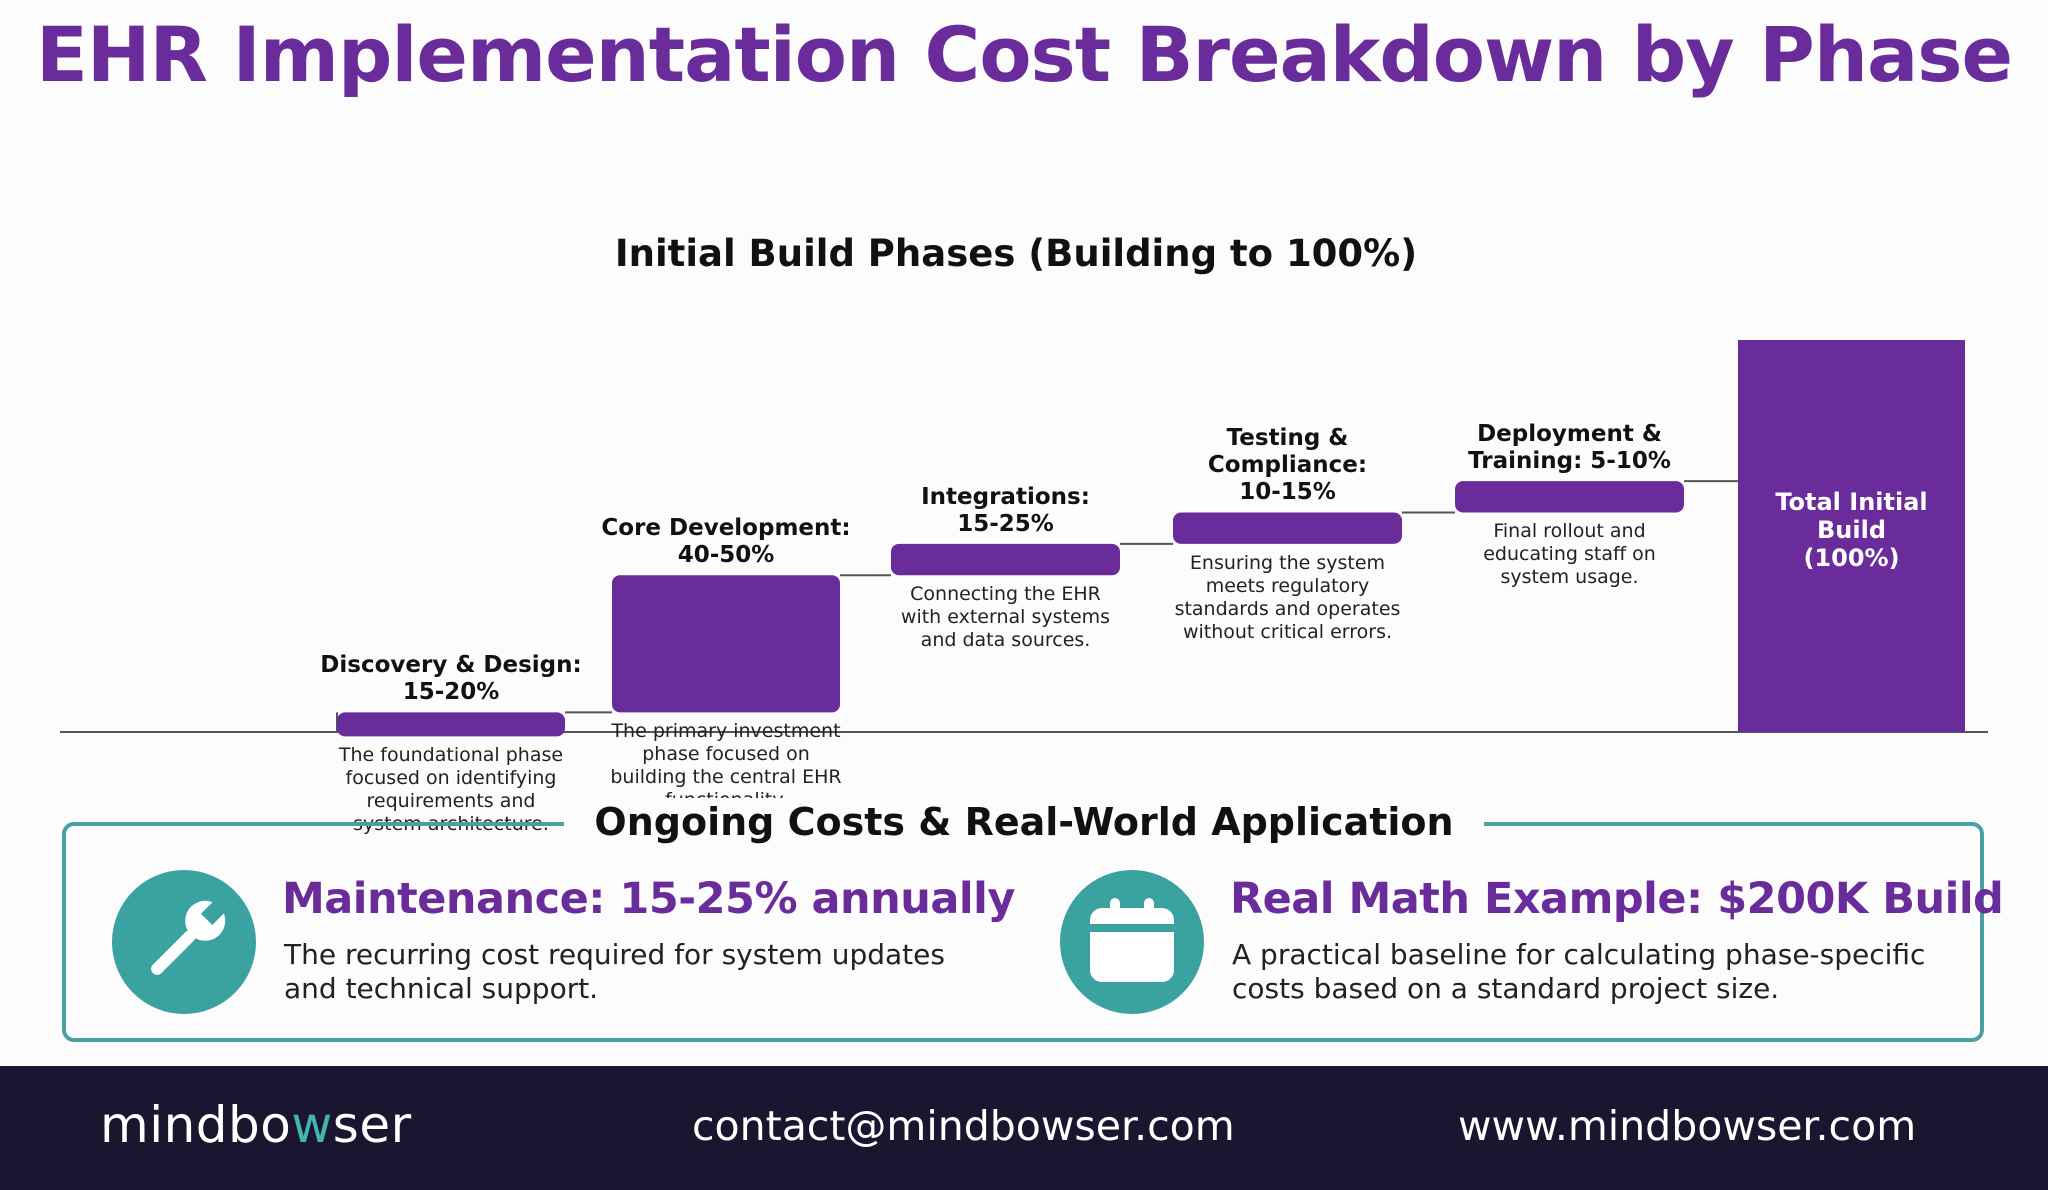  Describe the element at coordinates (1287, 562) in the screenshot. I see `phase-description-line: Ensuring the system` at that location.